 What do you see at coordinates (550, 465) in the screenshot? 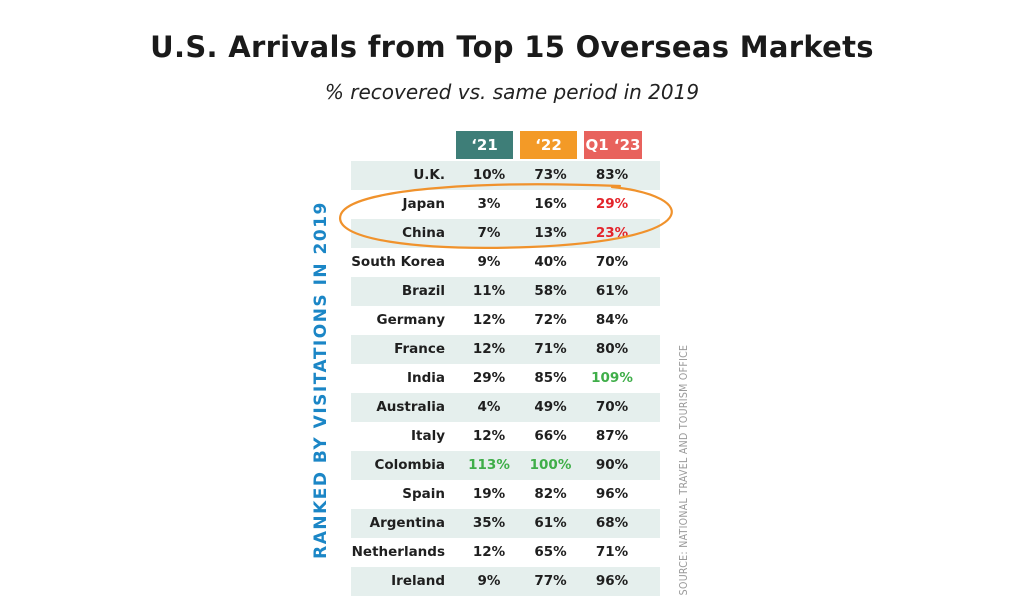
I see `value-22-cell: 100%` at bounding box center [550, 465].